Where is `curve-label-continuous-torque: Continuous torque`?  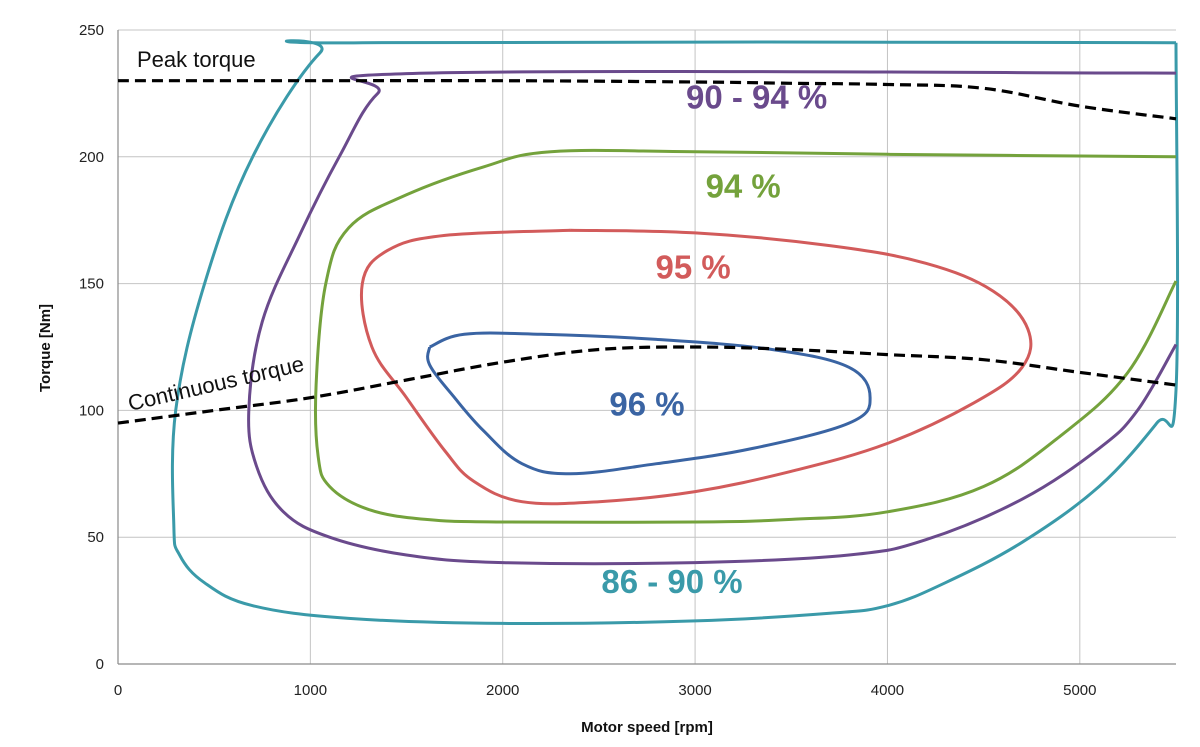
curve-label-continuous-torque: Continuous torque is located at coordinates (216, 383).